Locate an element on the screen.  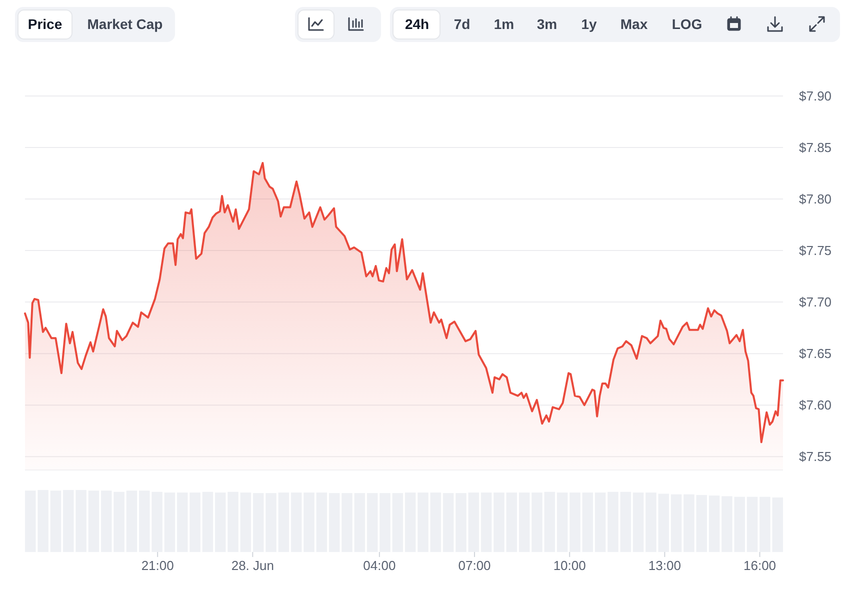
y-tick-label: $7.60 is located at coordinates (815, 405).